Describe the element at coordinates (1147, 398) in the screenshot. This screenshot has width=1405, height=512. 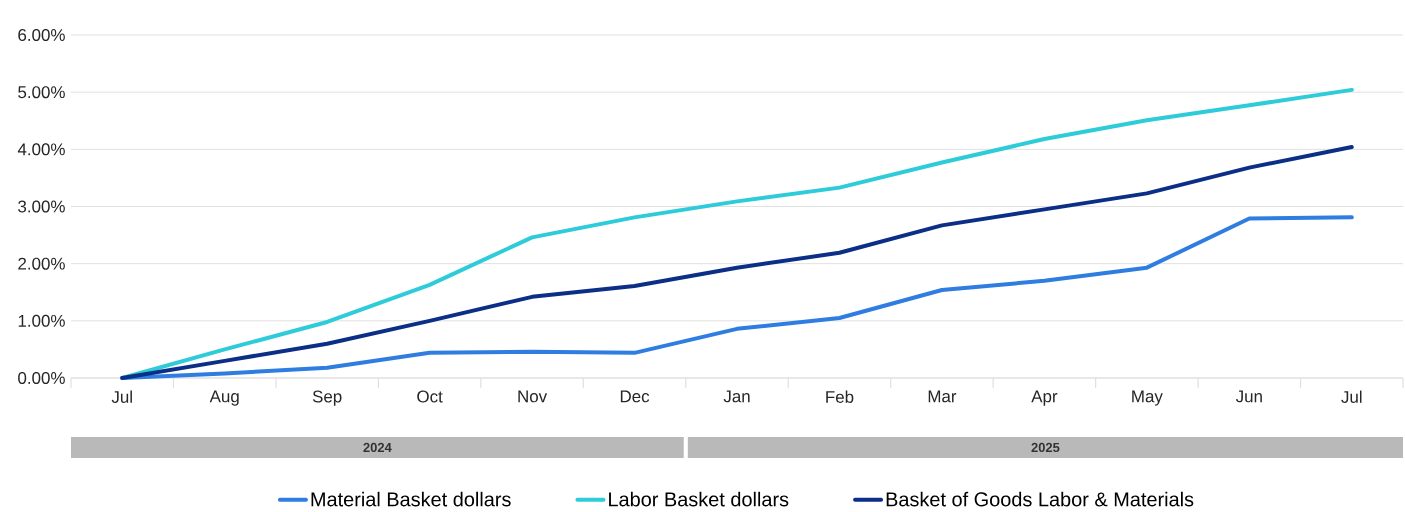
I see `x-tick-label: May` at that location.